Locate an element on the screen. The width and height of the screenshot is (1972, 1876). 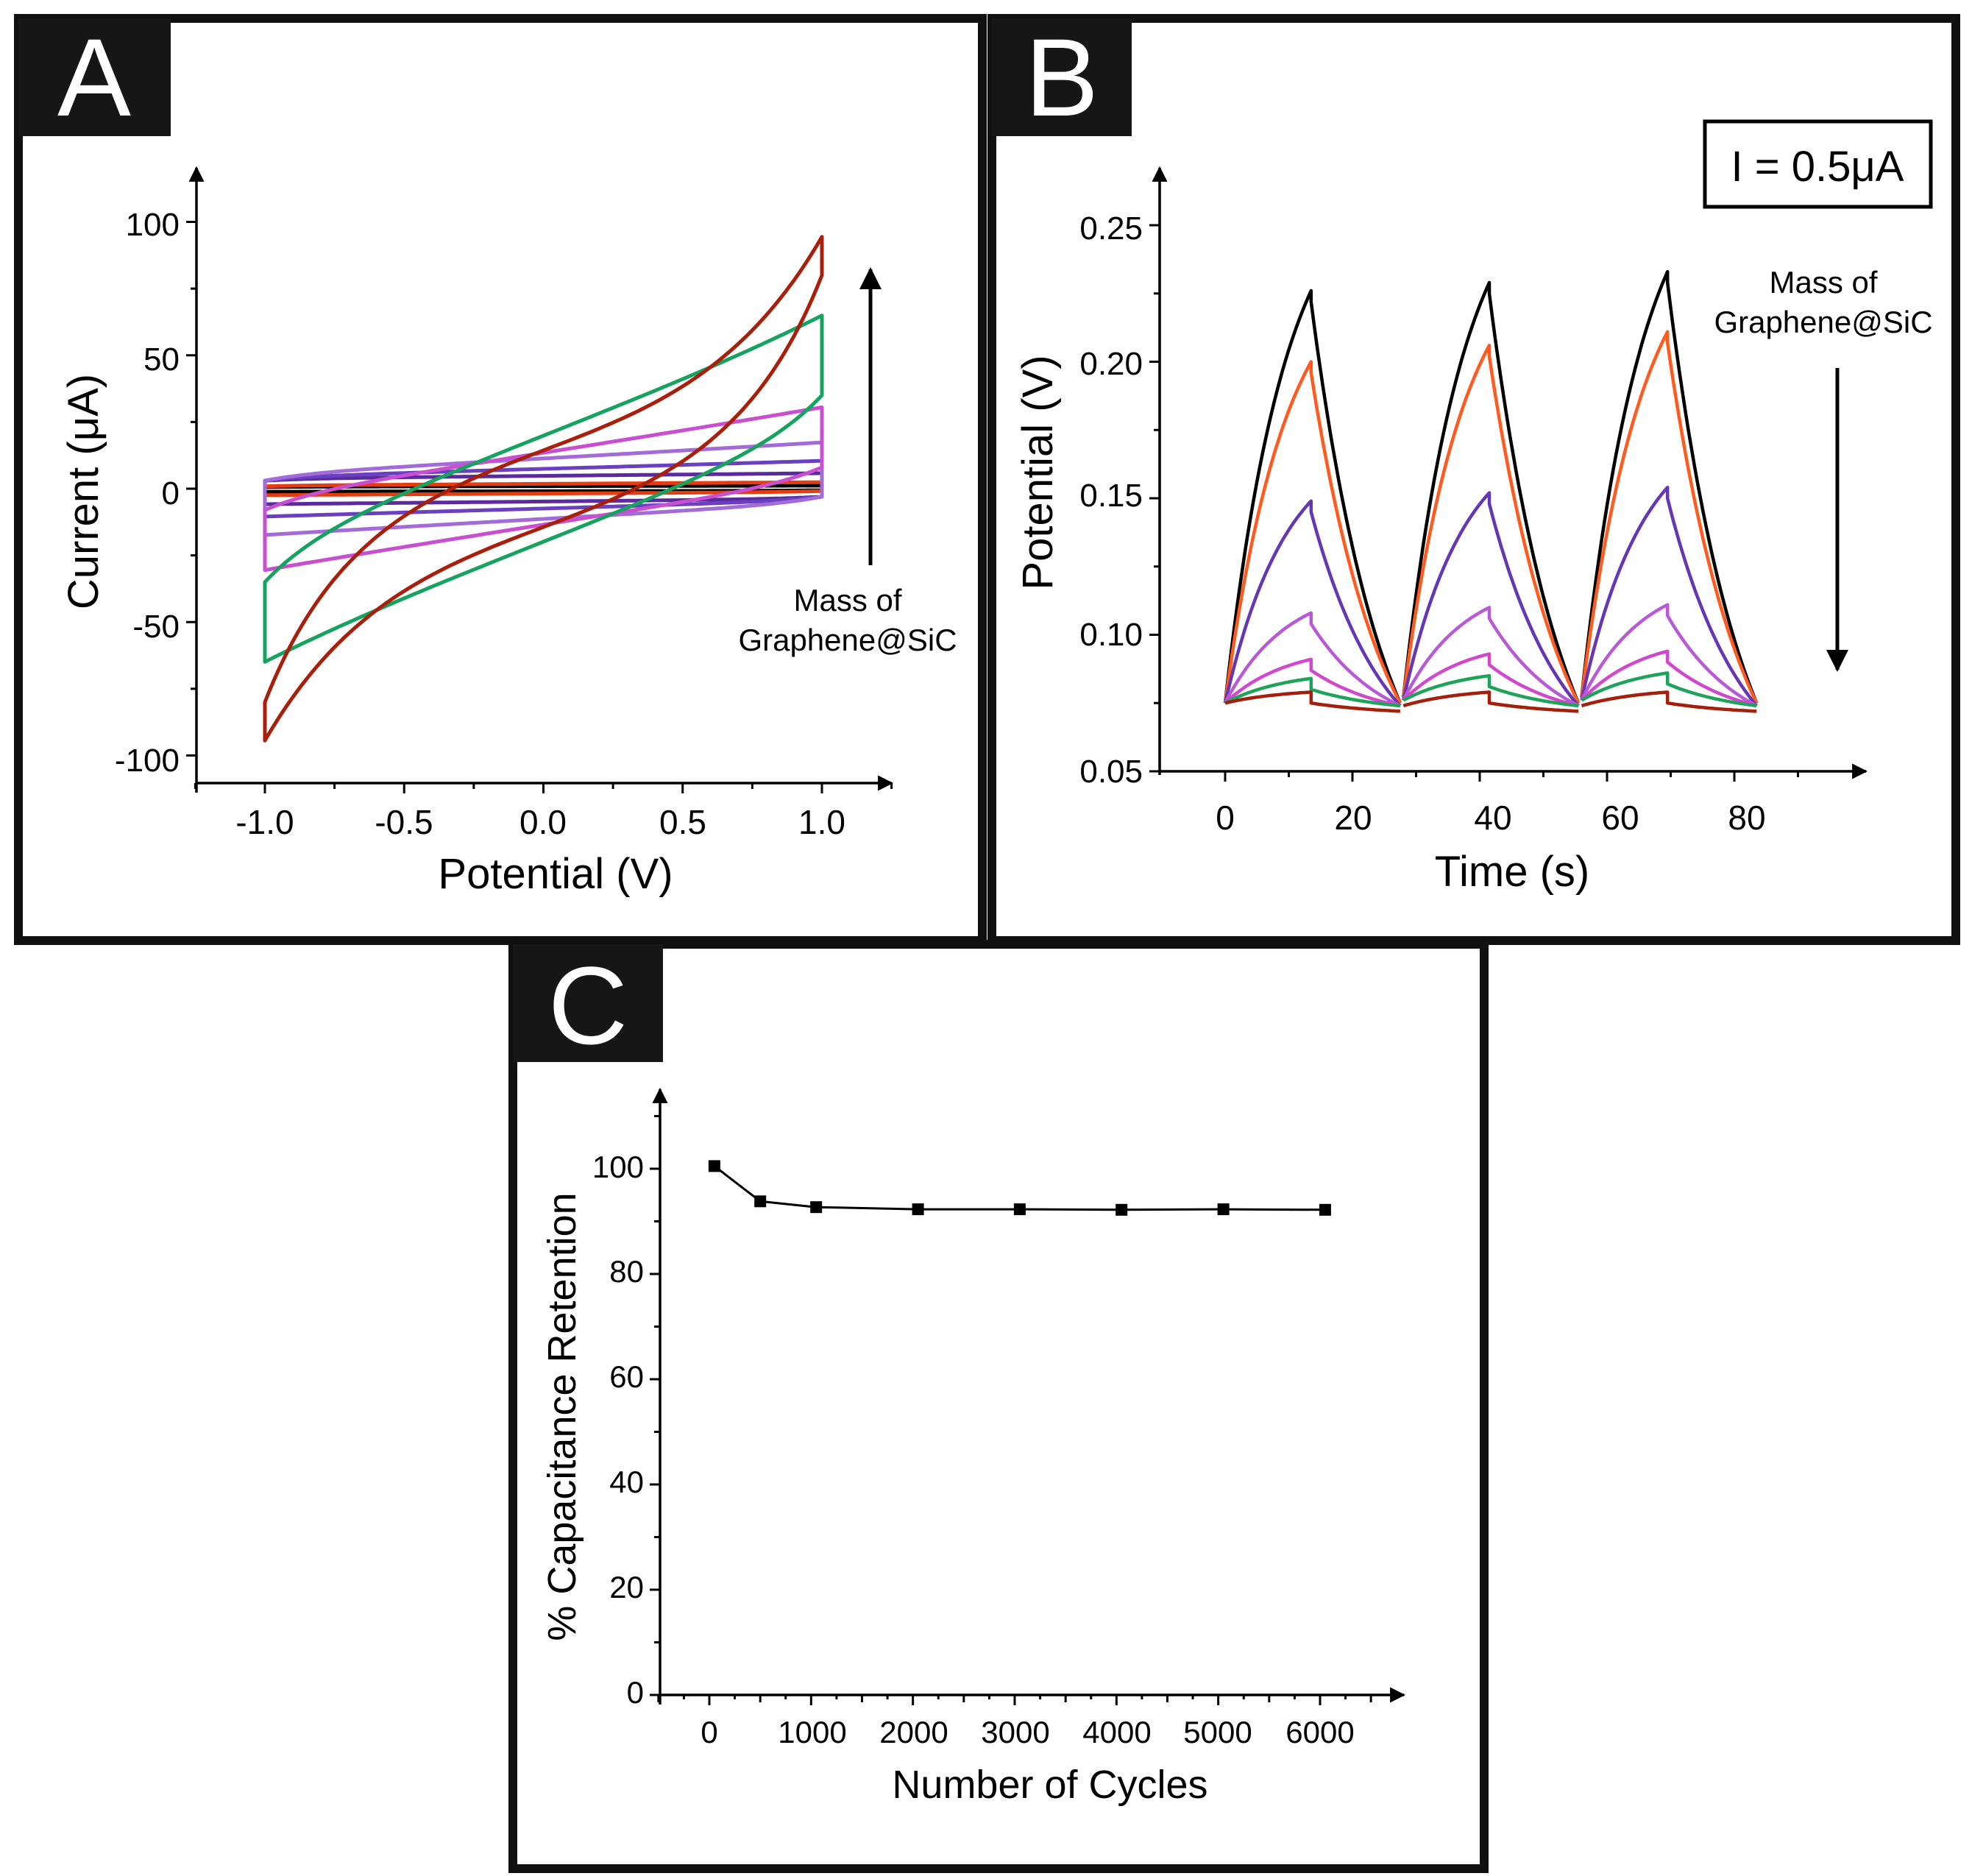
a-y-axis-label: Current (μA) is located at coordinates (84, 491).